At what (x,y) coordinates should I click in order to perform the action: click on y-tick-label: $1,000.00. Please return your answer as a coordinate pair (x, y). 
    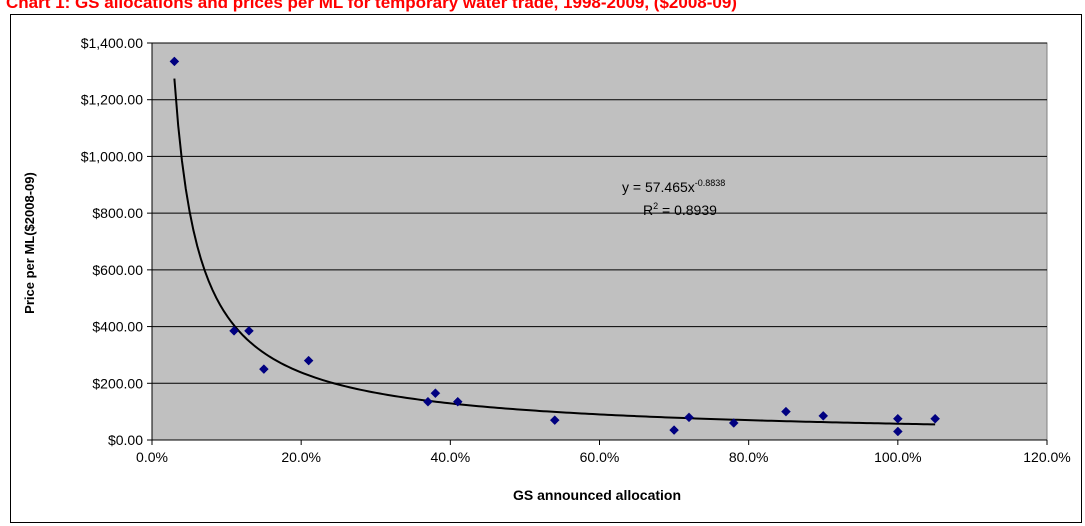
    Looking at the image, I should click on (112, 156).